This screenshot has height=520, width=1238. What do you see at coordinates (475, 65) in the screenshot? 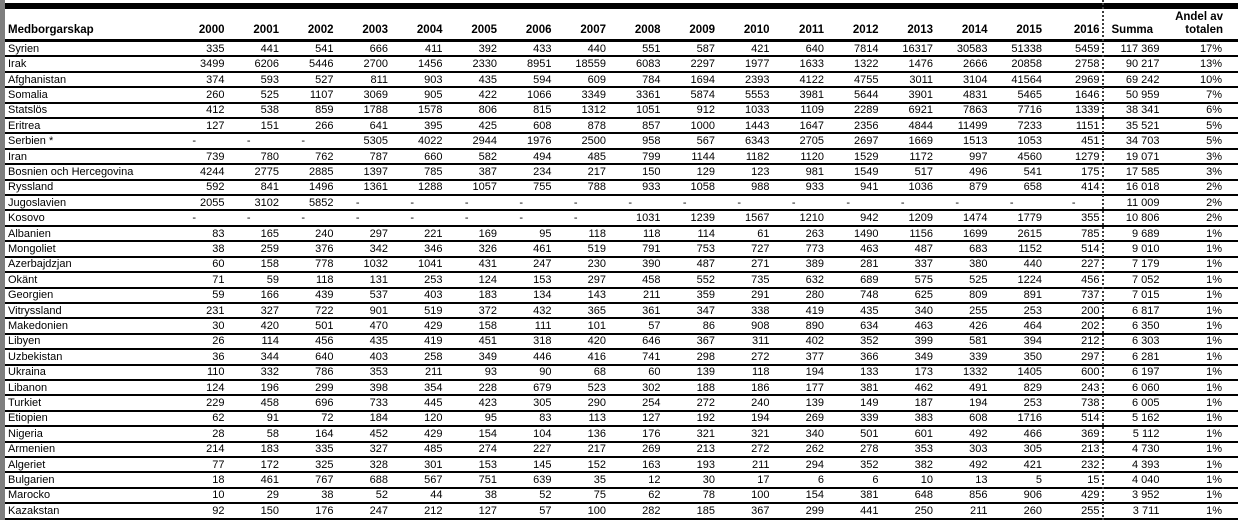
I see `value-cell: 2330` at bounding box center [475, 65].